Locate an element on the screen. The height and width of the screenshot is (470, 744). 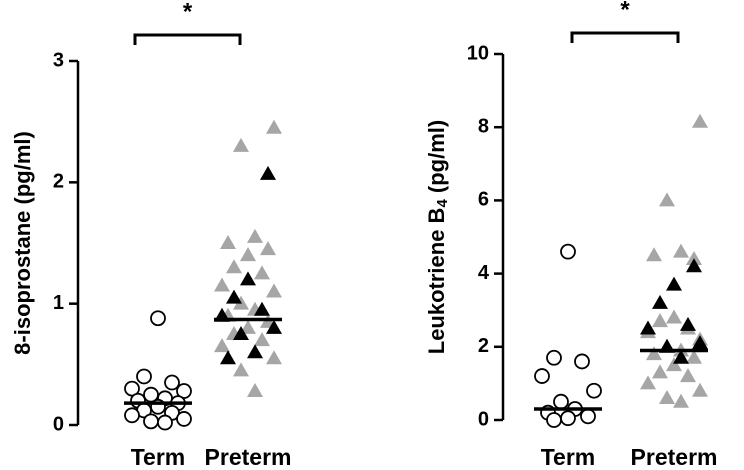
y-tick-label: 3 is located at coordinates (58, 60).